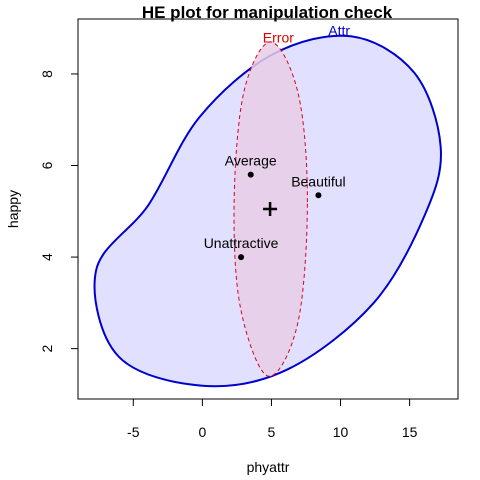  I want to click on y-tick-label: 4, so click(47, 257).